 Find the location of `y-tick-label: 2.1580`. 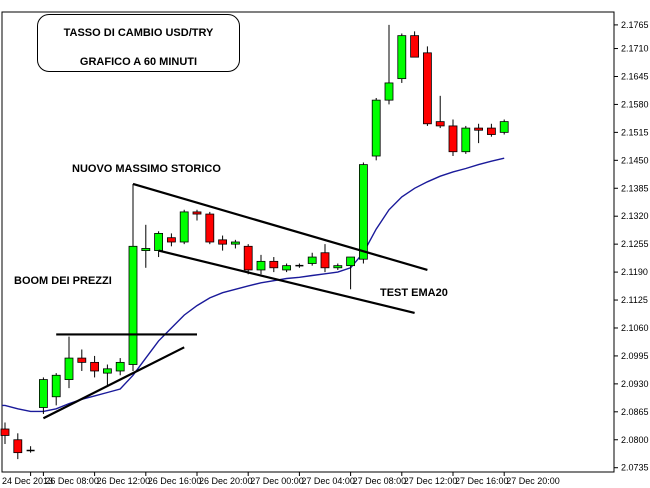

y-tick-label: 2.1580 is located at coordinates (635, 104).